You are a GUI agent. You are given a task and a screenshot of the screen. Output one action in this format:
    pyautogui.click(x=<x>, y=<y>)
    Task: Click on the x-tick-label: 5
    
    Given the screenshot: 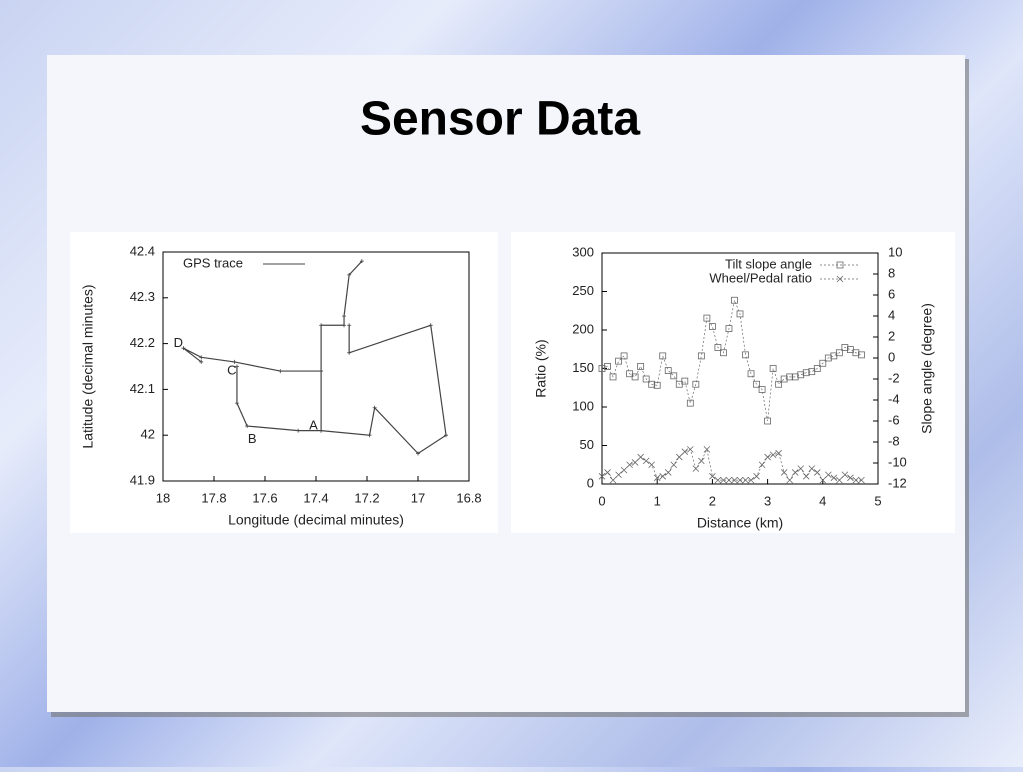 What is the action you would take?
    pyautogui.click(x=877, y=500)
    